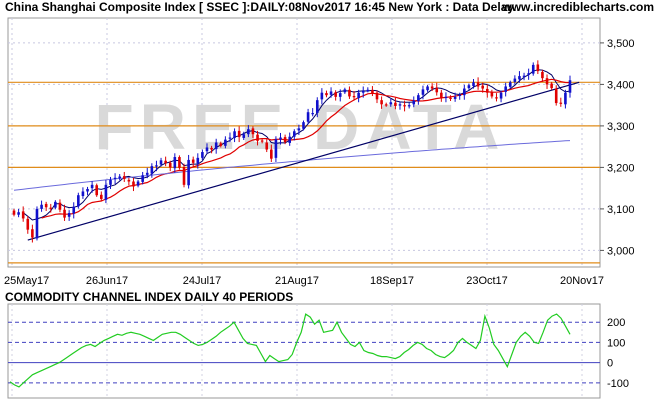 This screenshot has width=660, height=400. Describe the element at coordinates (621, 85) in the screenshot. I see `y-tick-label: 3,400` at that location.